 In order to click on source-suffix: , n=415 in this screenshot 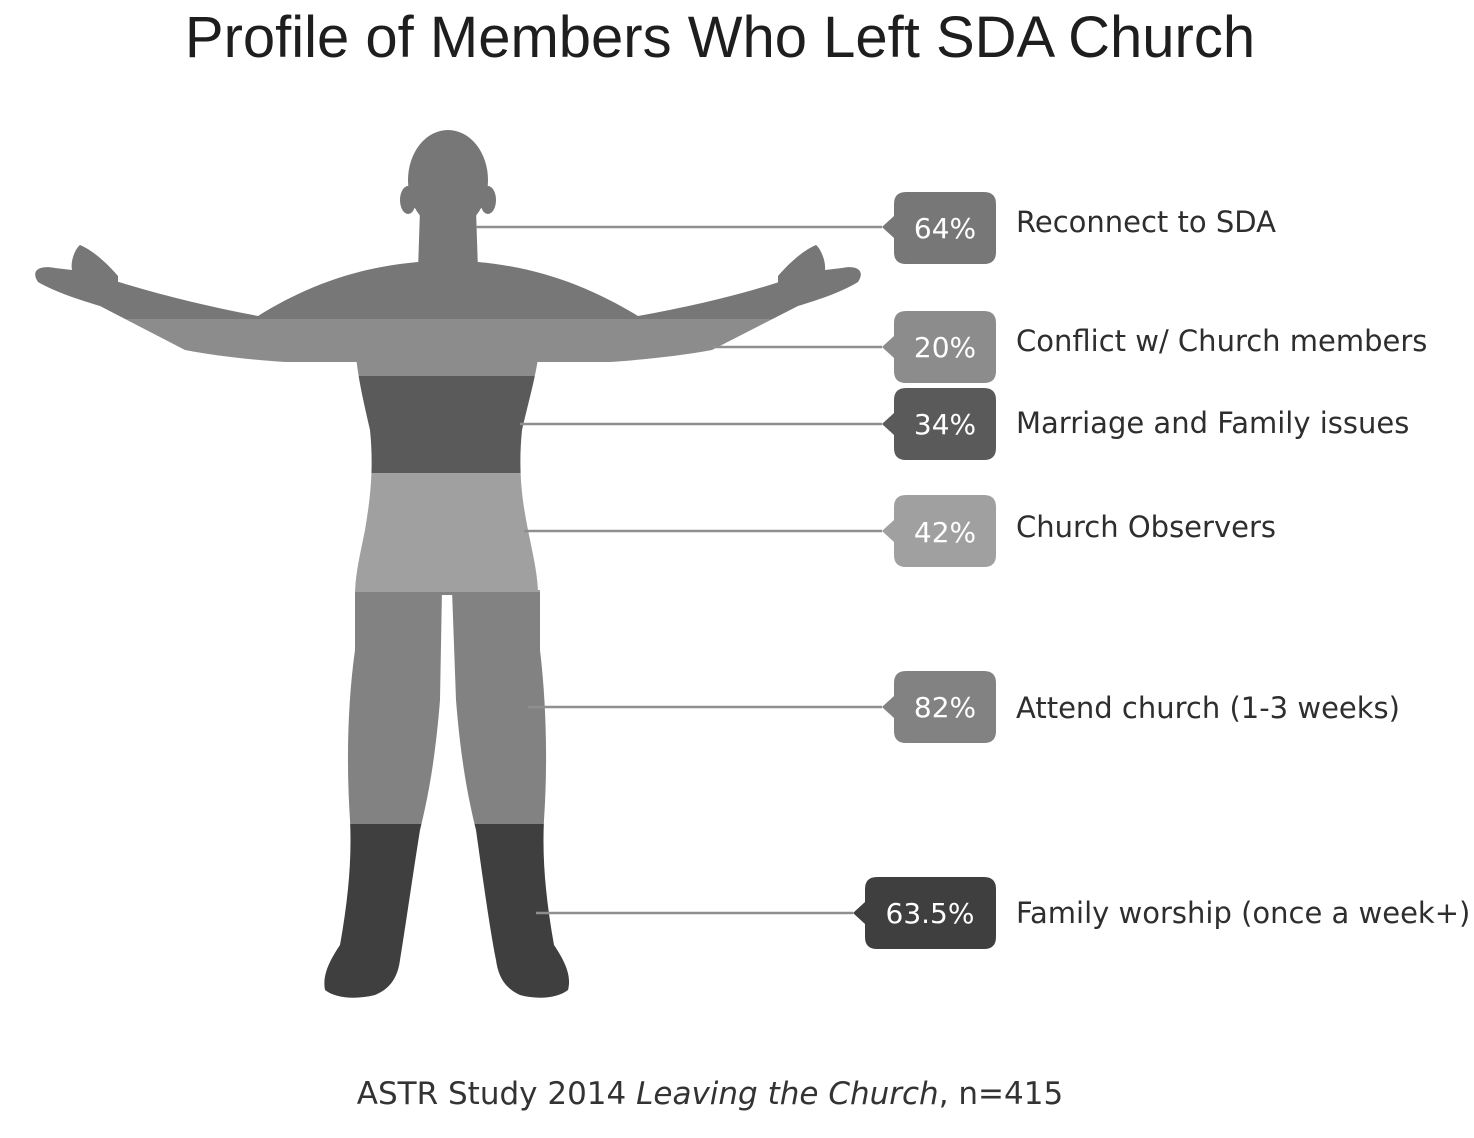, I will do `click(1001, 1094)`.